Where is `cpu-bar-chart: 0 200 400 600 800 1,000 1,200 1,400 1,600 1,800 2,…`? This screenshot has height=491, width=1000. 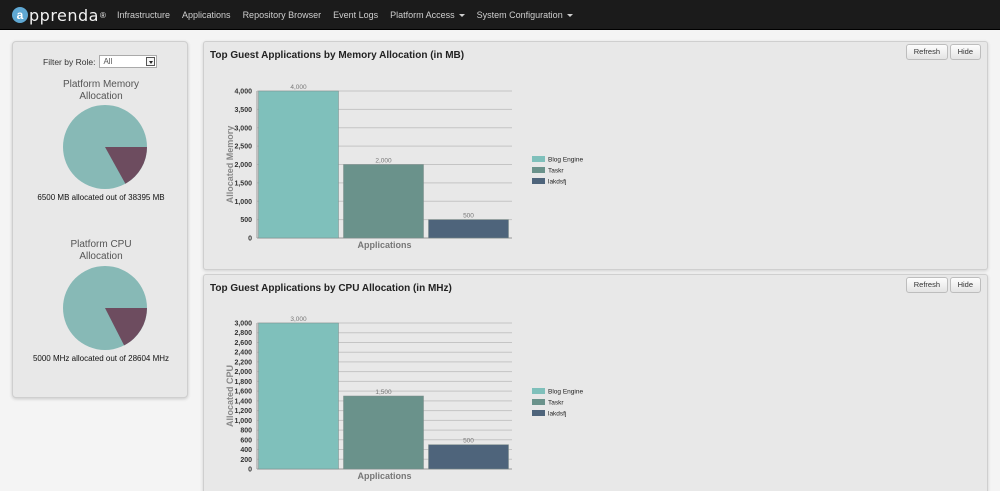
cpu-bar-chart: 0 200 400 600 800 1,000 1,200 1,400 1,600 1,800 2,… is located at coordinates (404, 398).